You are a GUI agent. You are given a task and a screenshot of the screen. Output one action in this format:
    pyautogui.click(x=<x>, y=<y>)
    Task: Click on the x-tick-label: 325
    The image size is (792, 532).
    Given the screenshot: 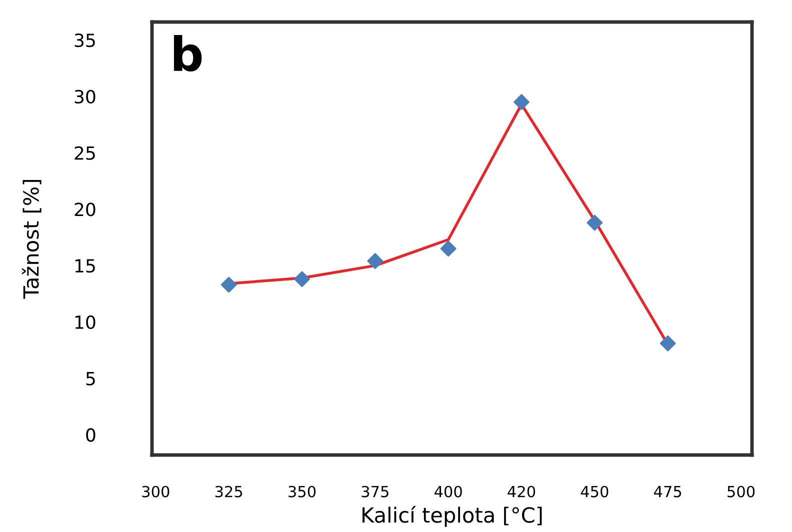 What is the action you would take?
    pyautogui.click(x=228, y=492)
    